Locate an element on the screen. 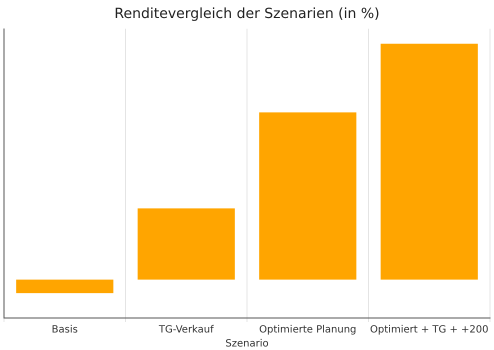  x-axis-title: Szenario is located at coordinates (247, 344).